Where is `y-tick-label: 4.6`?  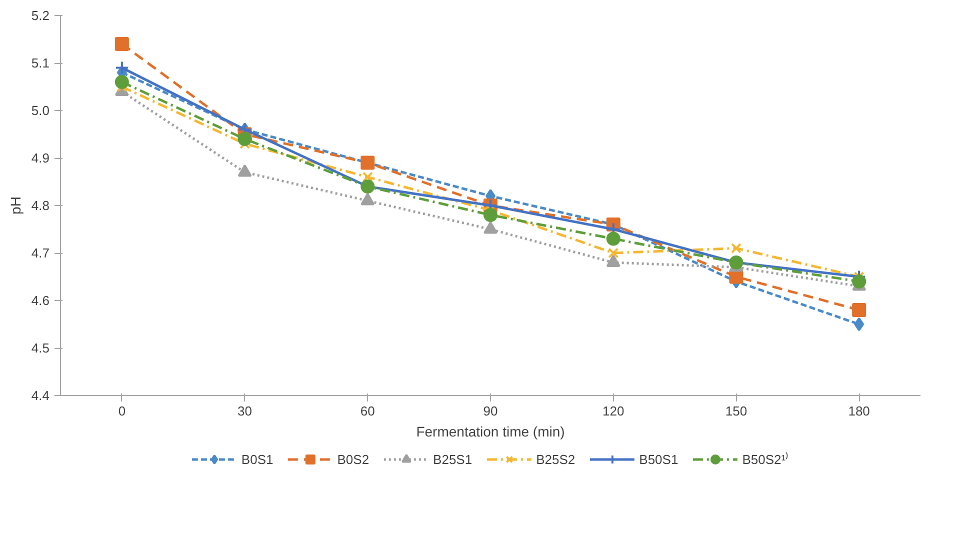 y-tick-label: 4.6 is located at coordinates (40, 300).